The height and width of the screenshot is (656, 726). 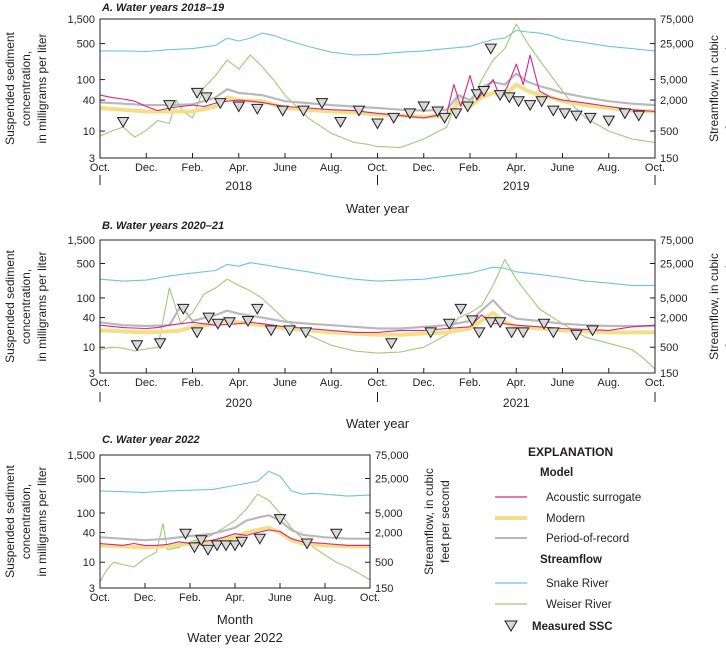 I want to click on snake-river-line, so click(x=377, y=274).